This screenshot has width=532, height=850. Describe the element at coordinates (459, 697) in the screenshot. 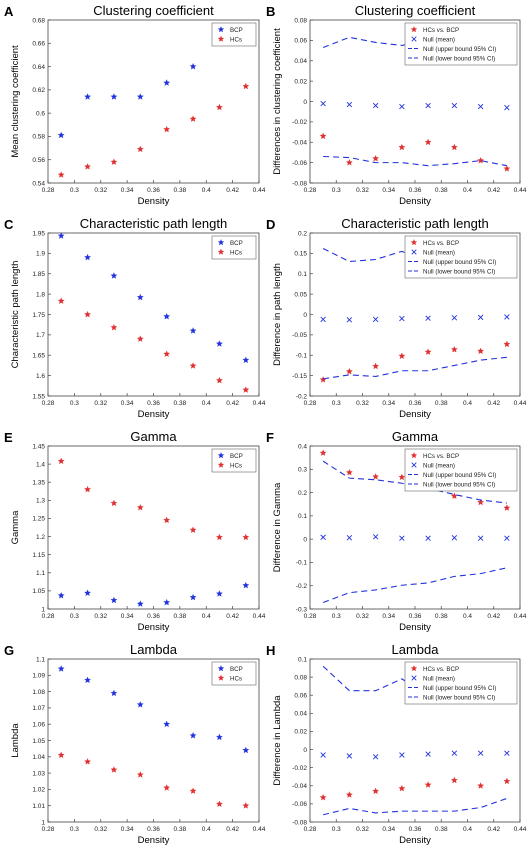

I see `legend-label: Null (lower bound 95% CI)` at that location.